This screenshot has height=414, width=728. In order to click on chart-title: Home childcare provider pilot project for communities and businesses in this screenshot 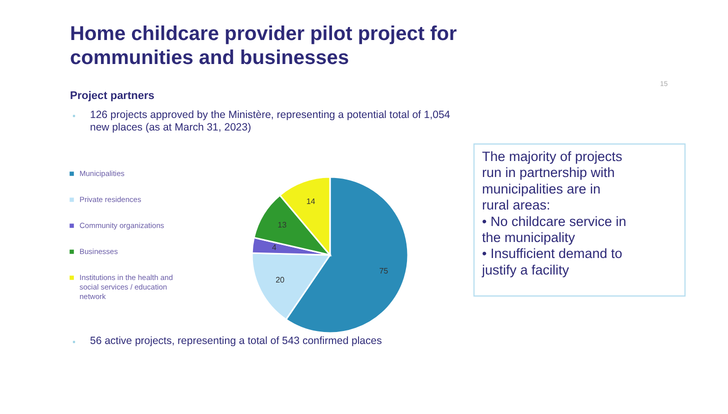, I will do `click(263, 46)`.